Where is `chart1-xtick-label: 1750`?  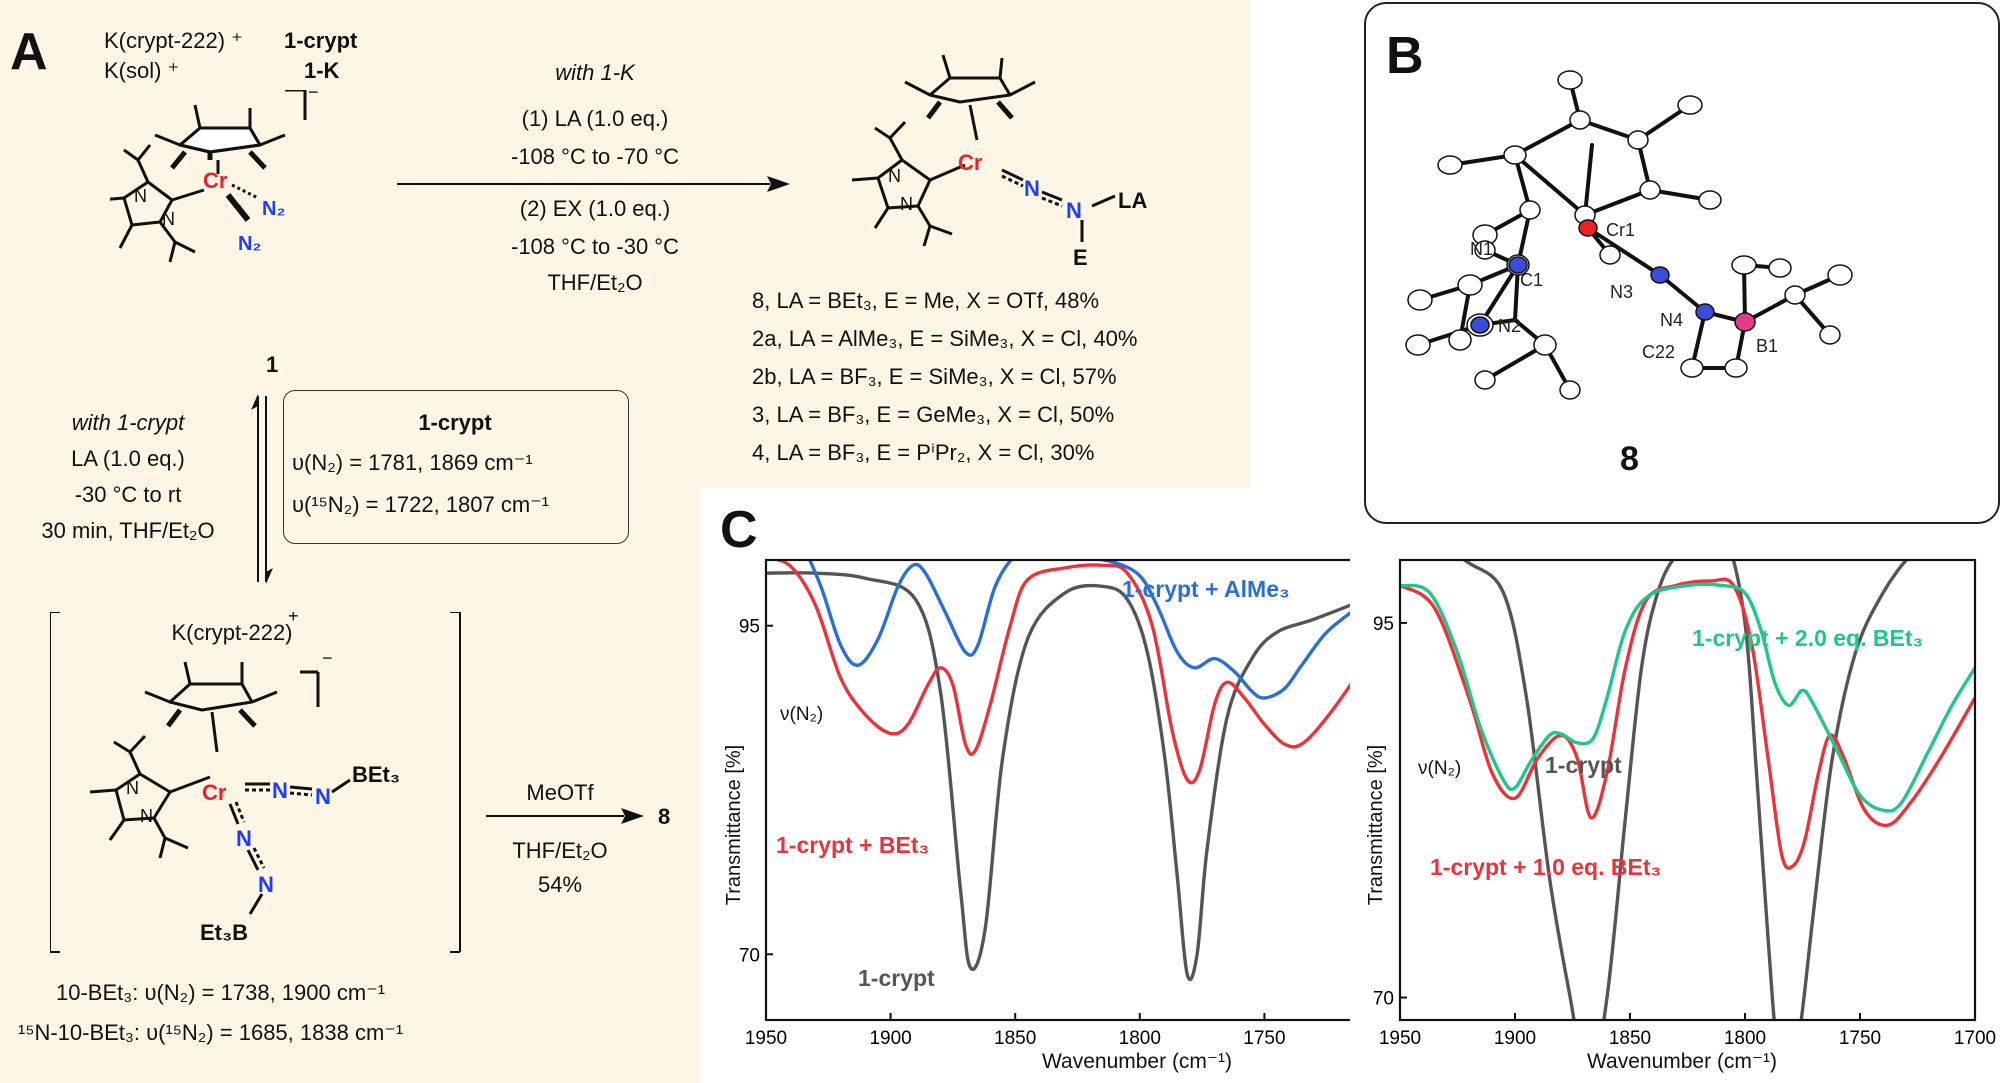 chart1-xtick-label: 1750 is located at coordinates (1264, 1038).